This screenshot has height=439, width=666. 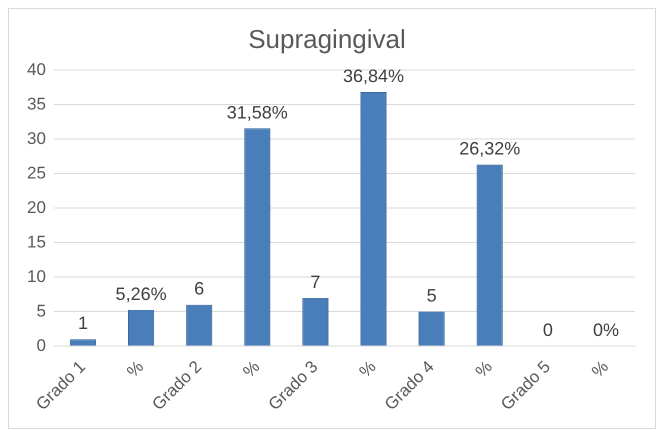 What do you see at coordinates (36, 172) in the screenshot?
I see `y-tick-label: 25` at bounding box center [36, 172].